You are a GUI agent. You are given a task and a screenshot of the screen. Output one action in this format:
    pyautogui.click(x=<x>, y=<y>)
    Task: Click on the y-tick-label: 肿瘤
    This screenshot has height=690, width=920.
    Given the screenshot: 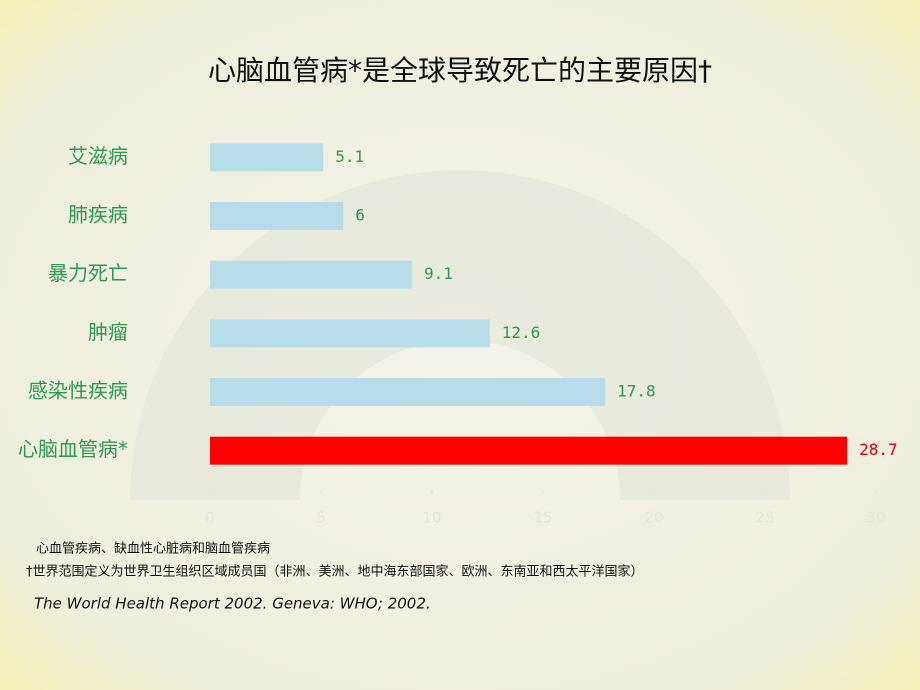 What is the action you would take?
    pyautogui.click(x=108, y=332)
    